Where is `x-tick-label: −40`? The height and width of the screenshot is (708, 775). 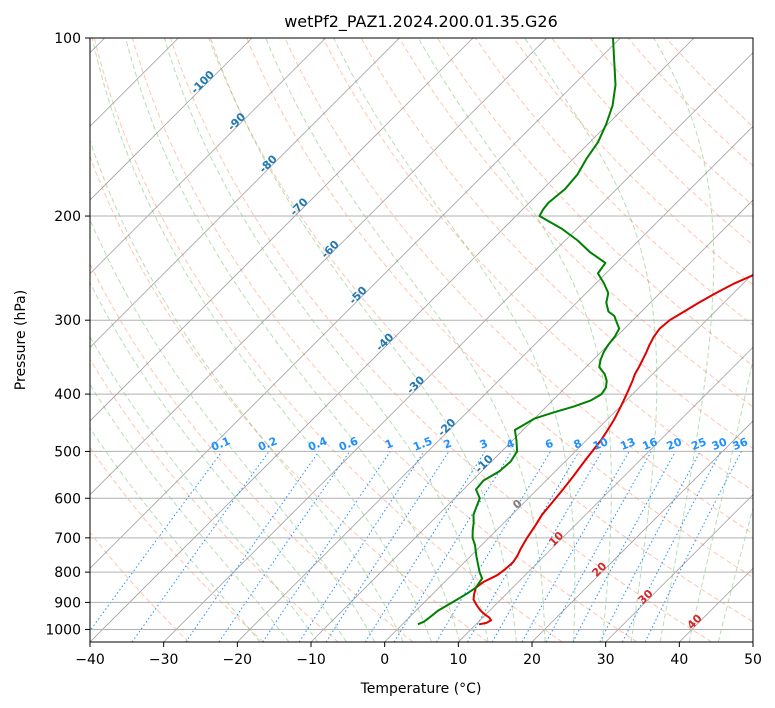 x-tick-label: −40 is located at coordinates (90, 660).